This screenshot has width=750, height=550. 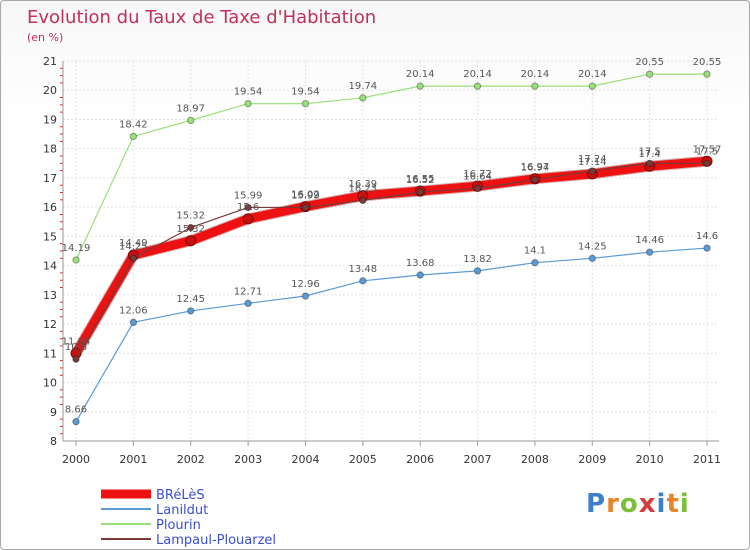 I want to click on data-label-lanildut: 12.71, so click(x=248, y=291).